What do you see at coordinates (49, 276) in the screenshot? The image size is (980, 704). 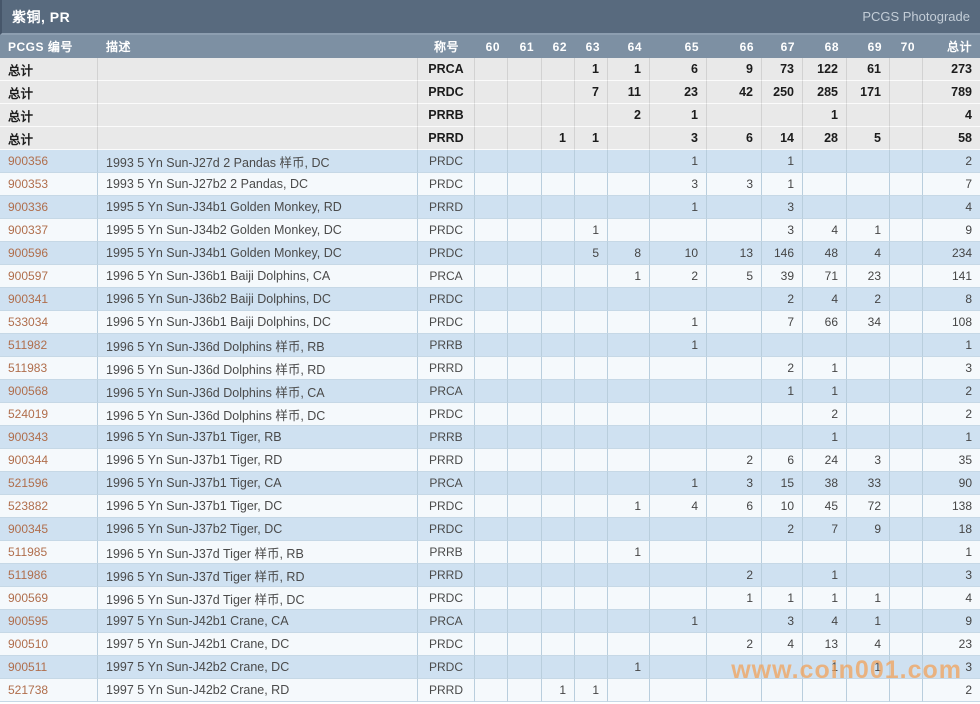 I see `pcgs-number-link: 900597` at bounding box center [49, 276].